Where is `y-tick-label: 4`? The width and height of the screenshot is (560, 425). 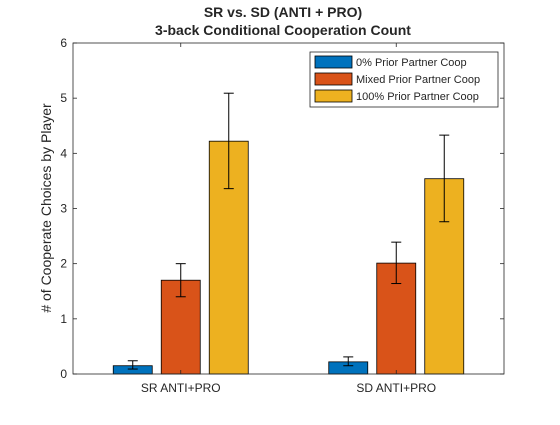
y-tick-label: 4 is located at coordinates (63, 153).